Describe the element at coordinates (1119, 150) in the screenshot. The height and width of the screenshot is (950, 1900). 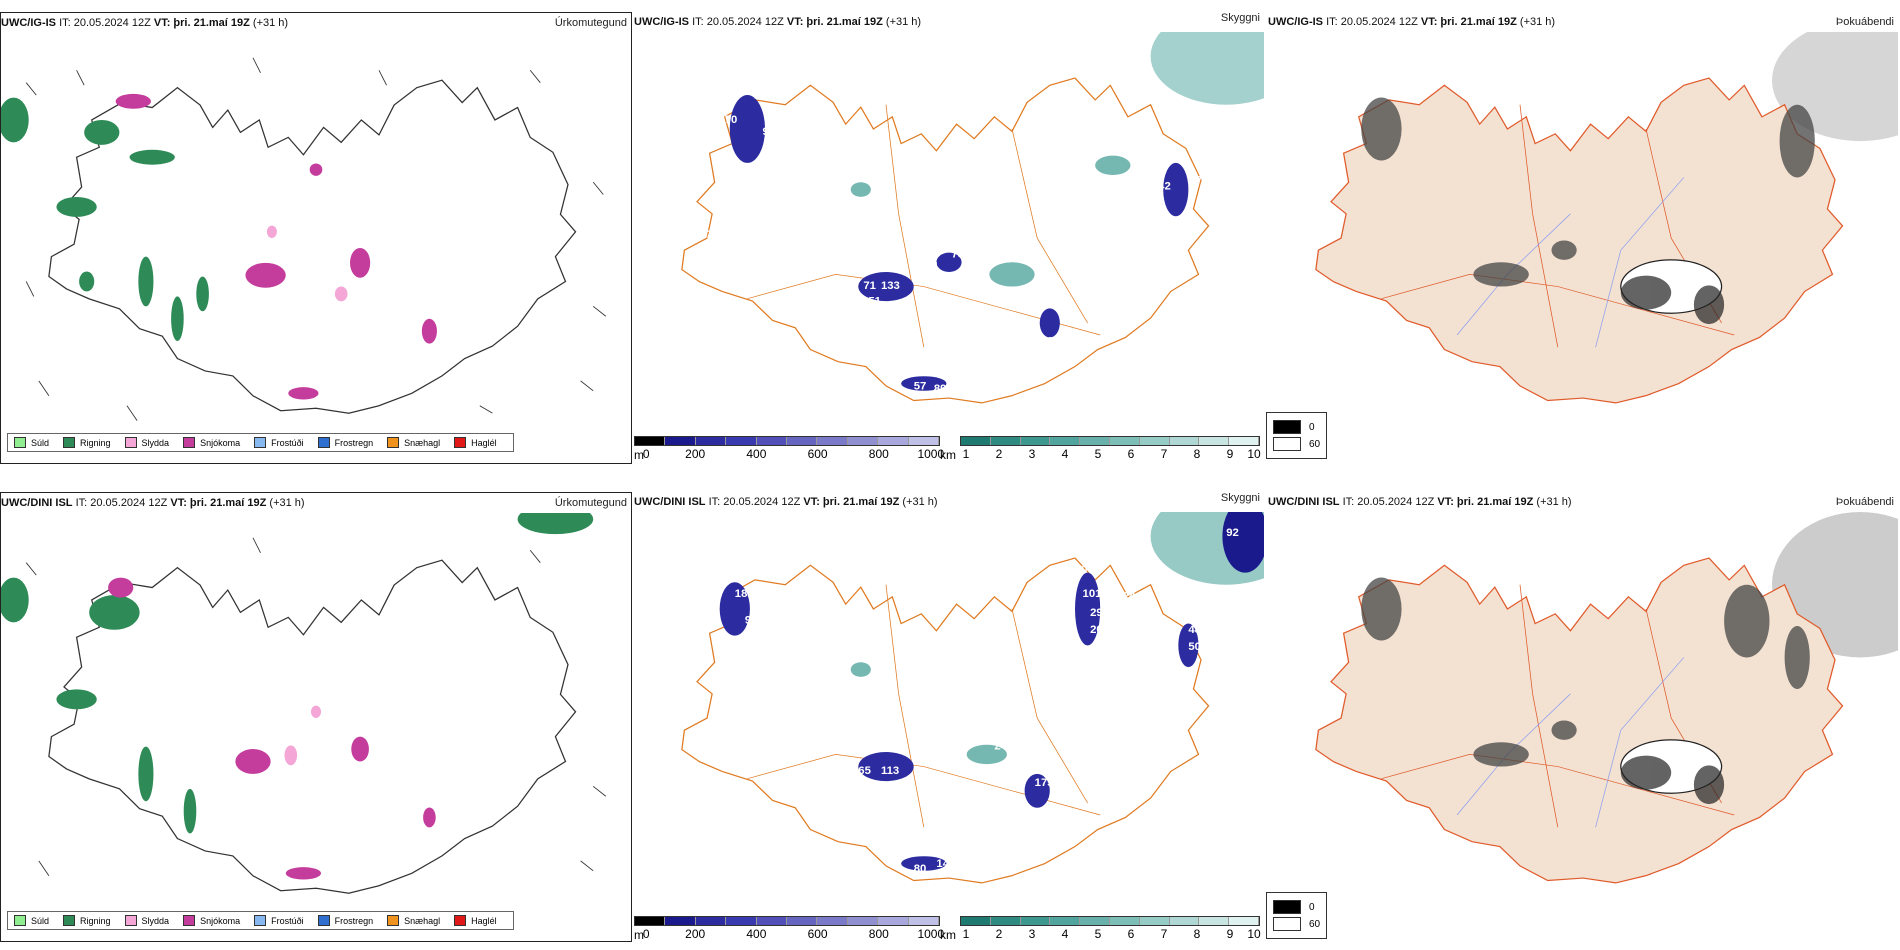
I see `visibility-label: 35` at that location.